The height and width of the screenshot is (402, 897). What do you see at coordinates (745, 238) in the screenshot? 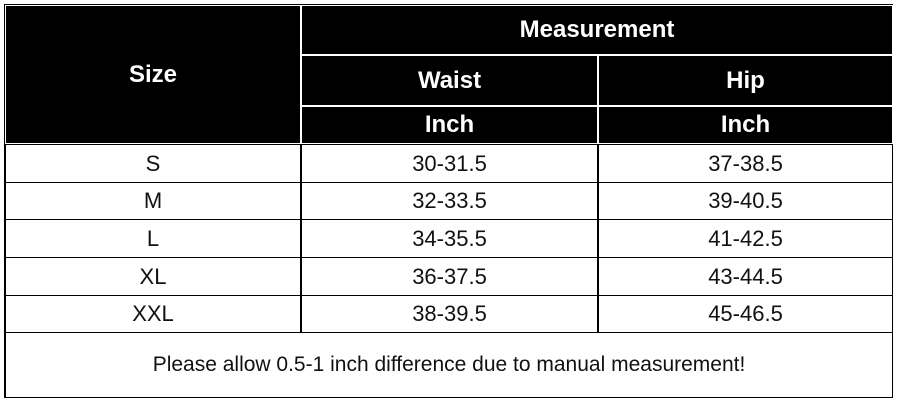
I see `measure-cell: 41-42.5` at bounding box center [745, 238].